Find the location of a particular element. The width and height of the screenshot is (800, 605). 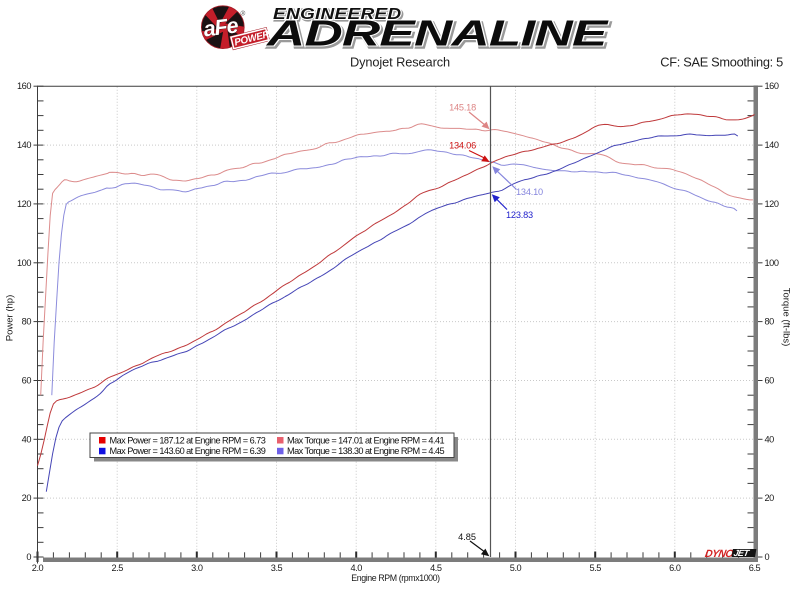

svg-text: 2.5 is located at coordinates (117, 568).